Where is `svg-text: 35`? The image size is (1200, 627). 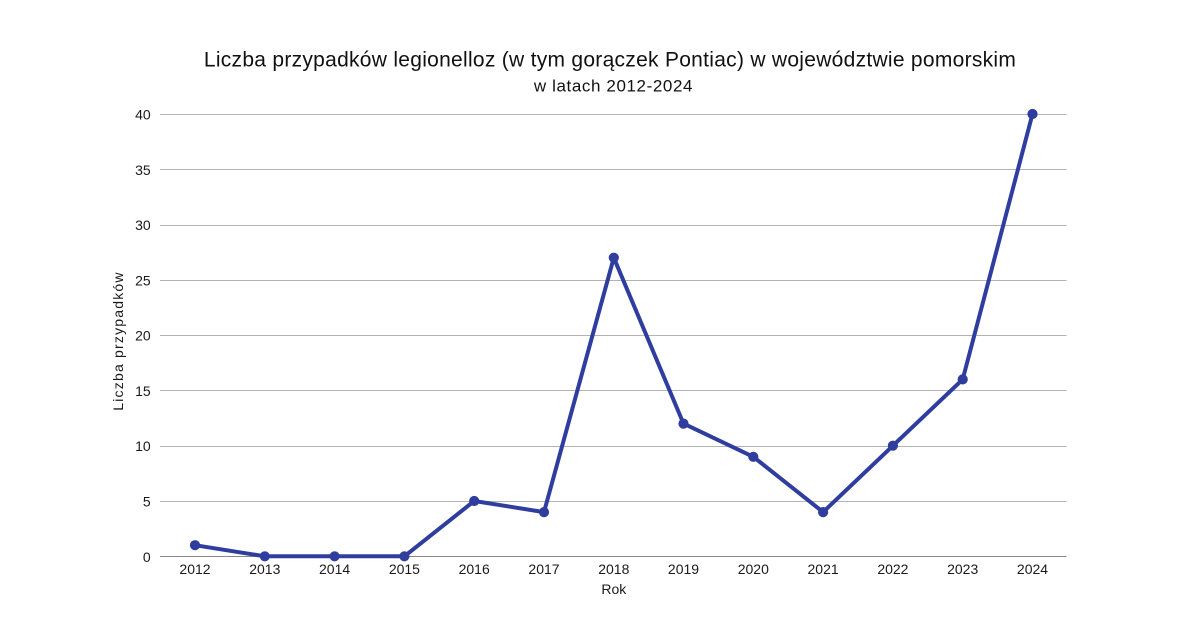 svg-text: 35 is located at coordinates (143, 170).